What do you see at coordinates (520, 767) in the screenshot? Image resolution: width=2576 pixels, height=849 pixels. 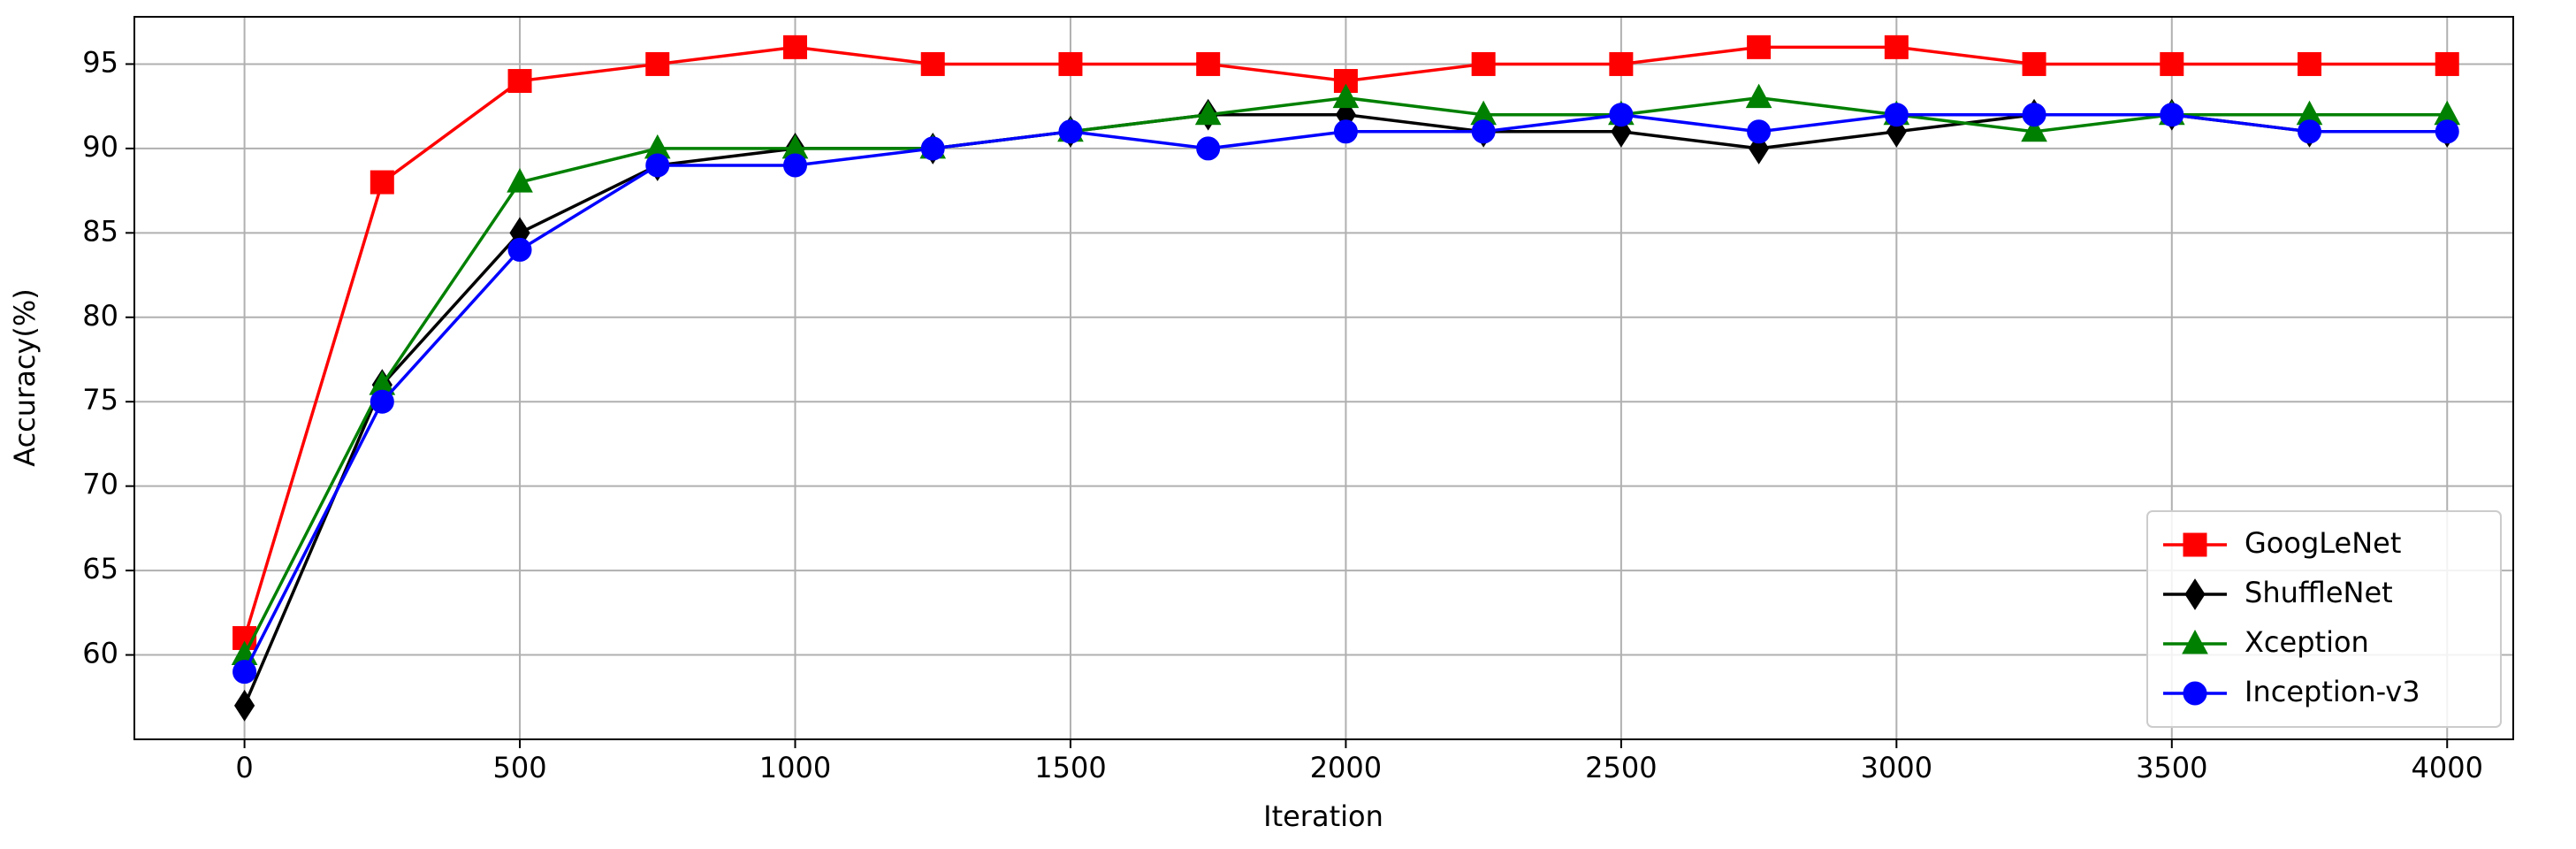 I see `x-tick-label: 500` at bounding box center [520, 767].